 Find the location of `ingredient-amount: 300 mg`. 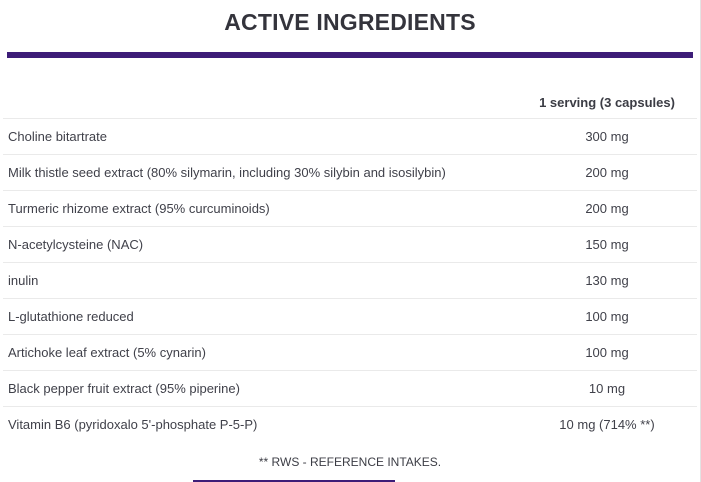

ingredient-amount: 300 mg is located at coordinates (607, 136).